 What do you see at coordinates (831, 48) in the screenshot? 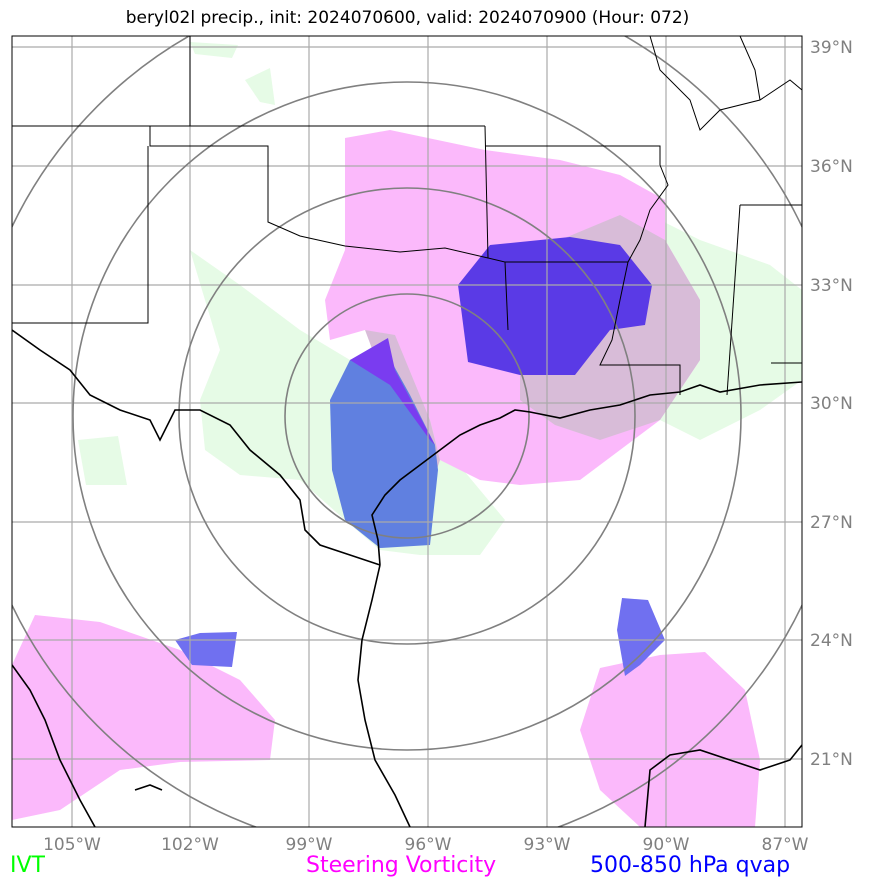
I see `lat-label-39n: 39°N` at bounding box center [831, 48].